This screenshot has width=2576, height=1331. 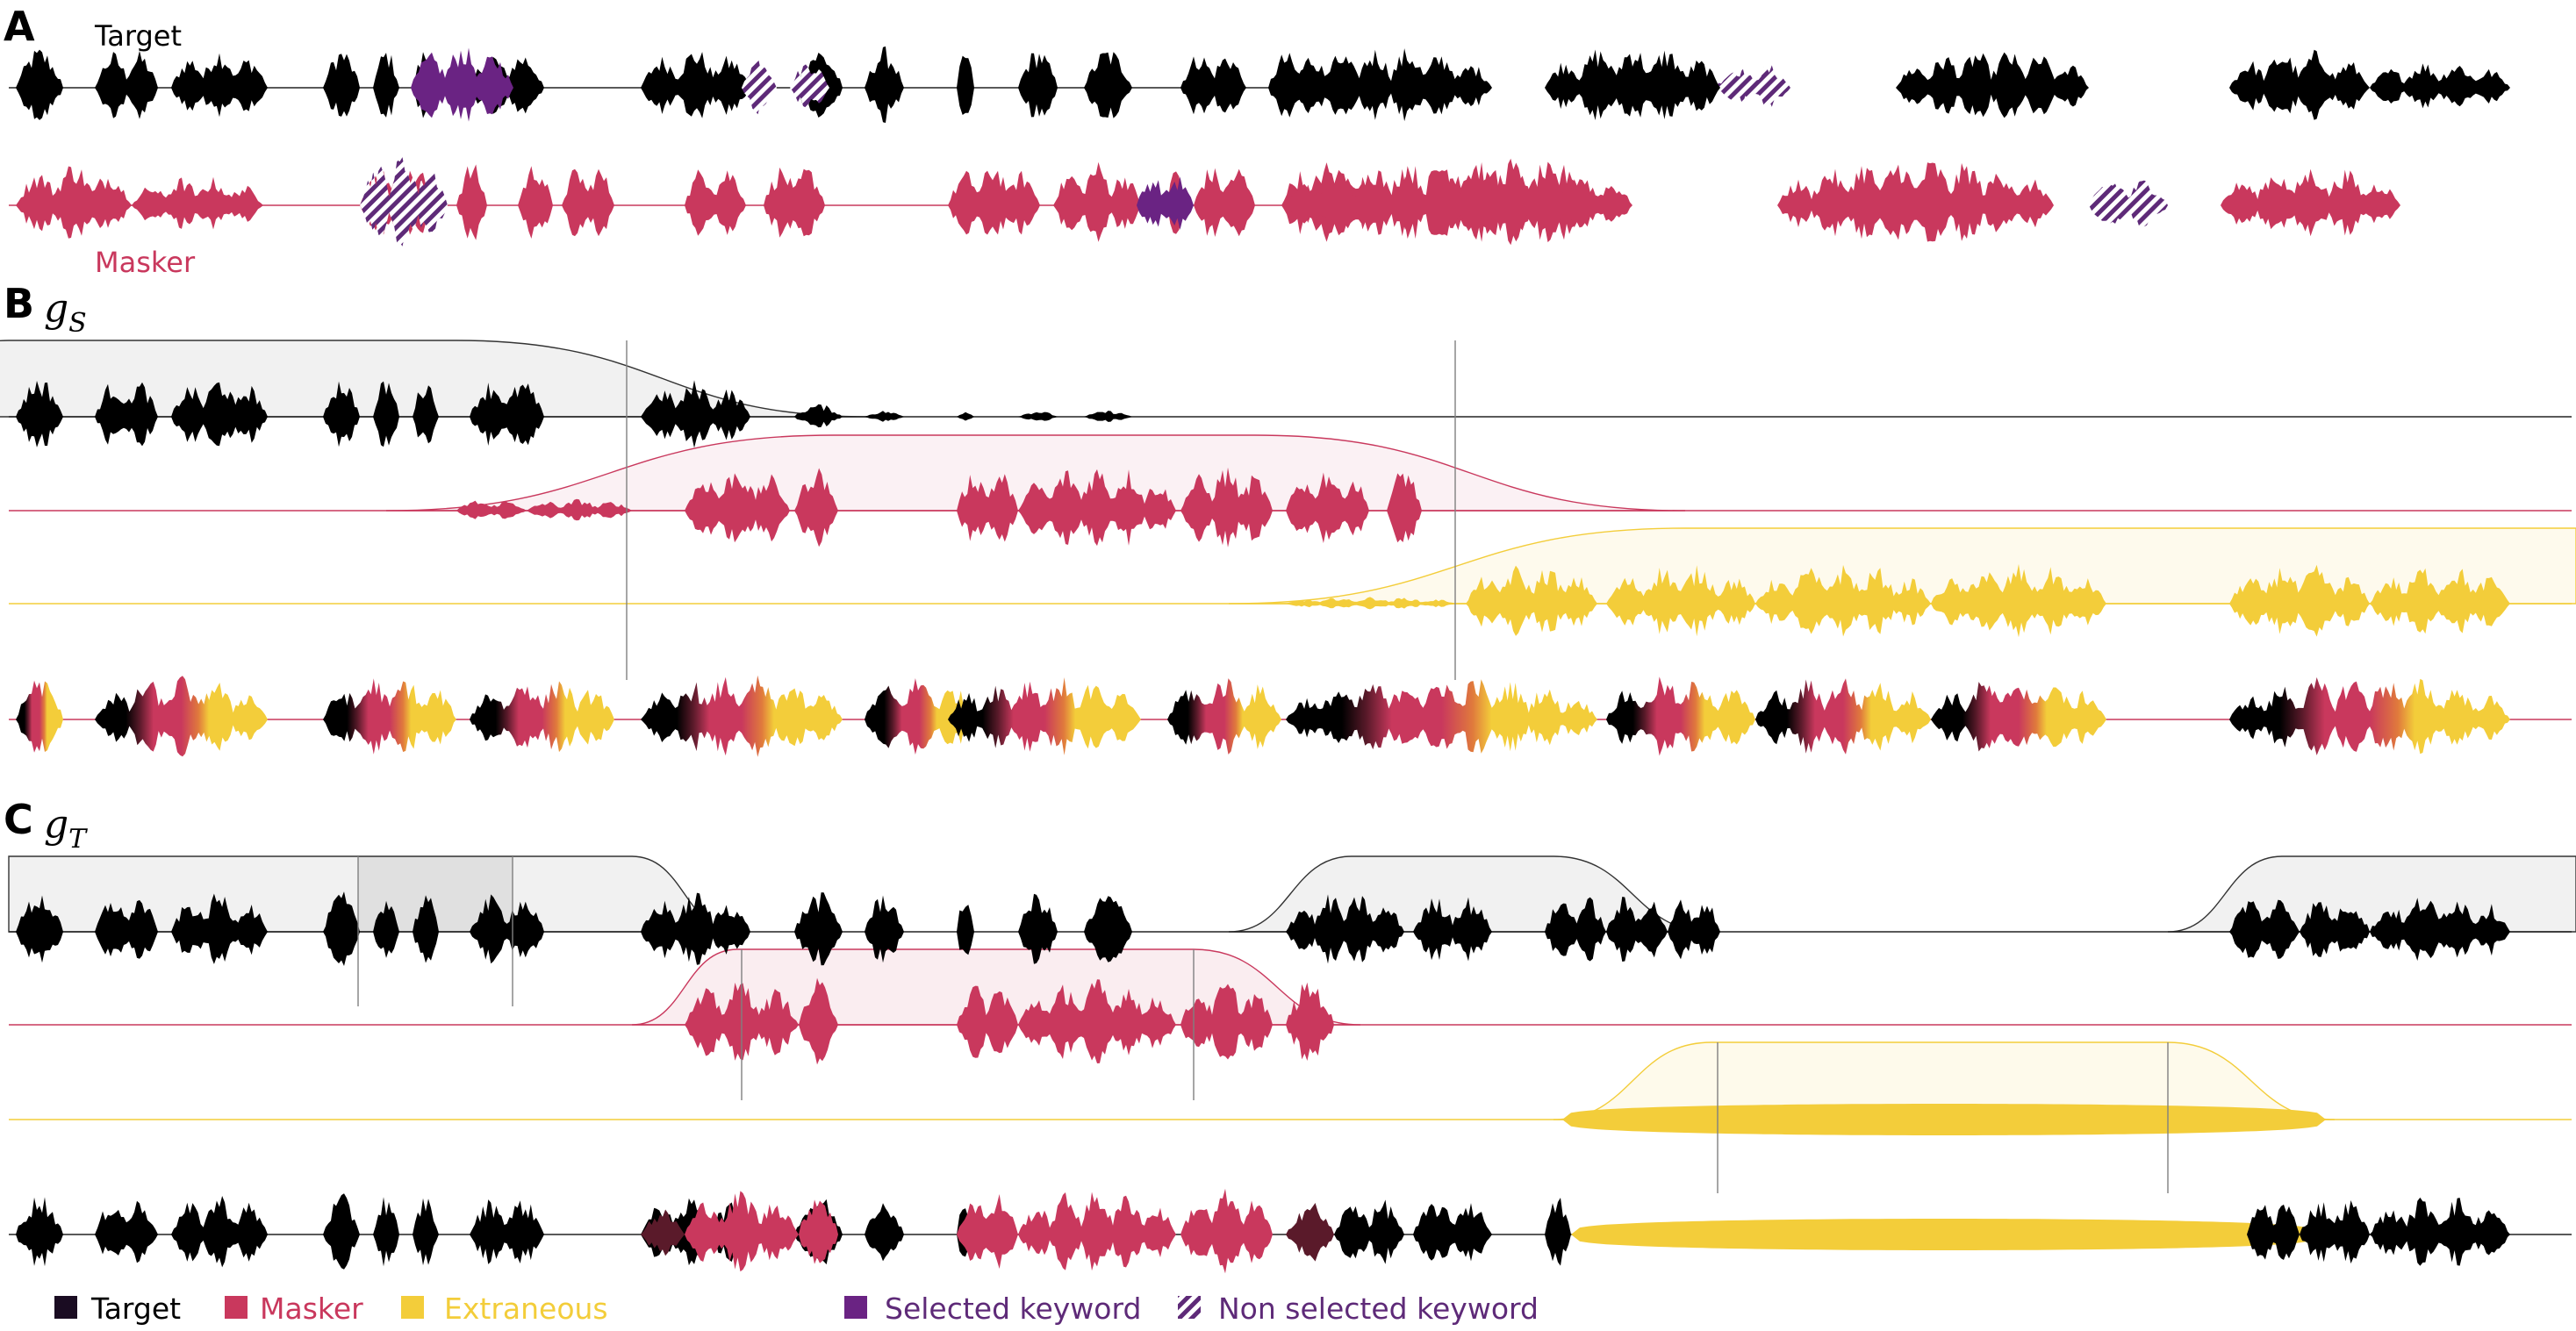 What do you see at coordinates (413, 1307) in the screenshot?
I see `legend-extraneous-swatch` at bounding box center [413, 1307].